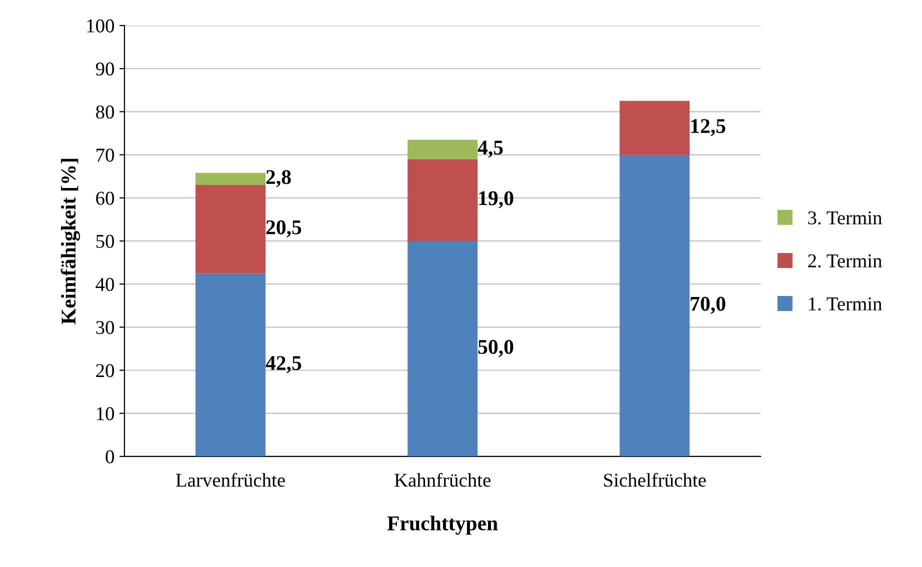  Describe the element at coordinates (708, 127) in the screenshot. I see `data-label: 12,5` at that location.